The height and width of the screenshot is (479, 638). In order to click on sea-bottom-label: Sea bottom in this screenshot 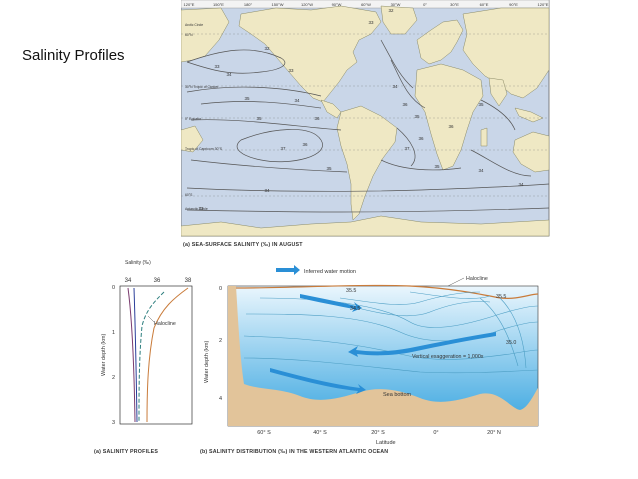, I will do `click(397, 395)`.